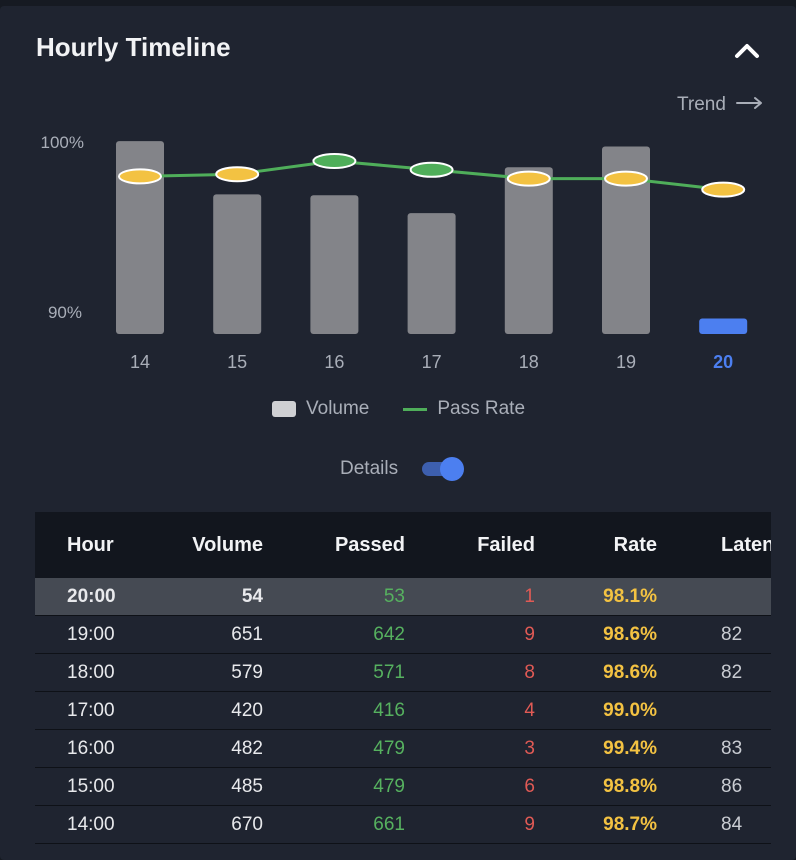 Image resolution: width=796 pixels, height=860 pixels. What do you see at coordinates (394, 596) in the screenshot?
I see `cell-passed: 53` at bounding box center [394, 596].